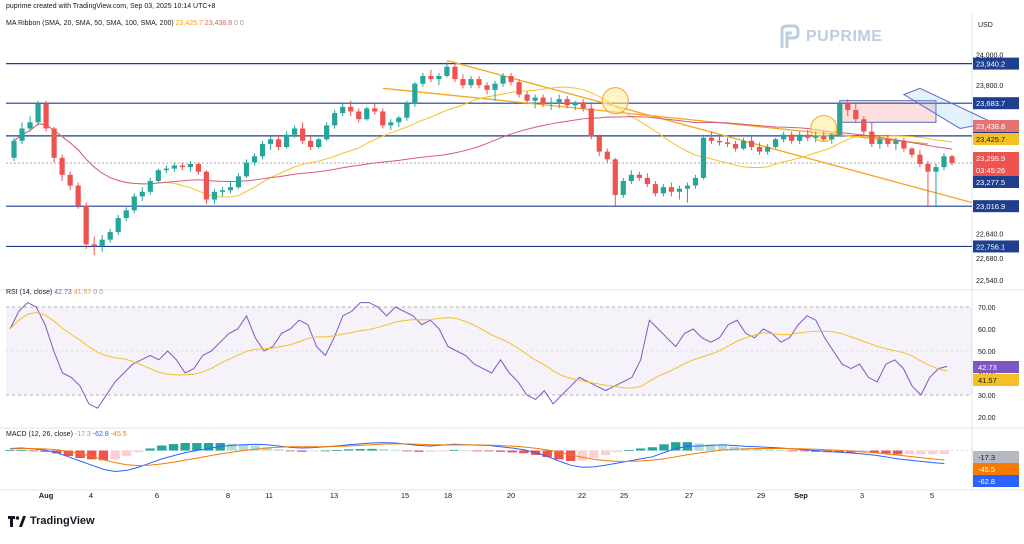 This screenshot has width=1024, height=544. What do you see at coordinates (790, 36) in the screenshot?
I see `puprime-logo-icon` at bounding box center [790, 36].